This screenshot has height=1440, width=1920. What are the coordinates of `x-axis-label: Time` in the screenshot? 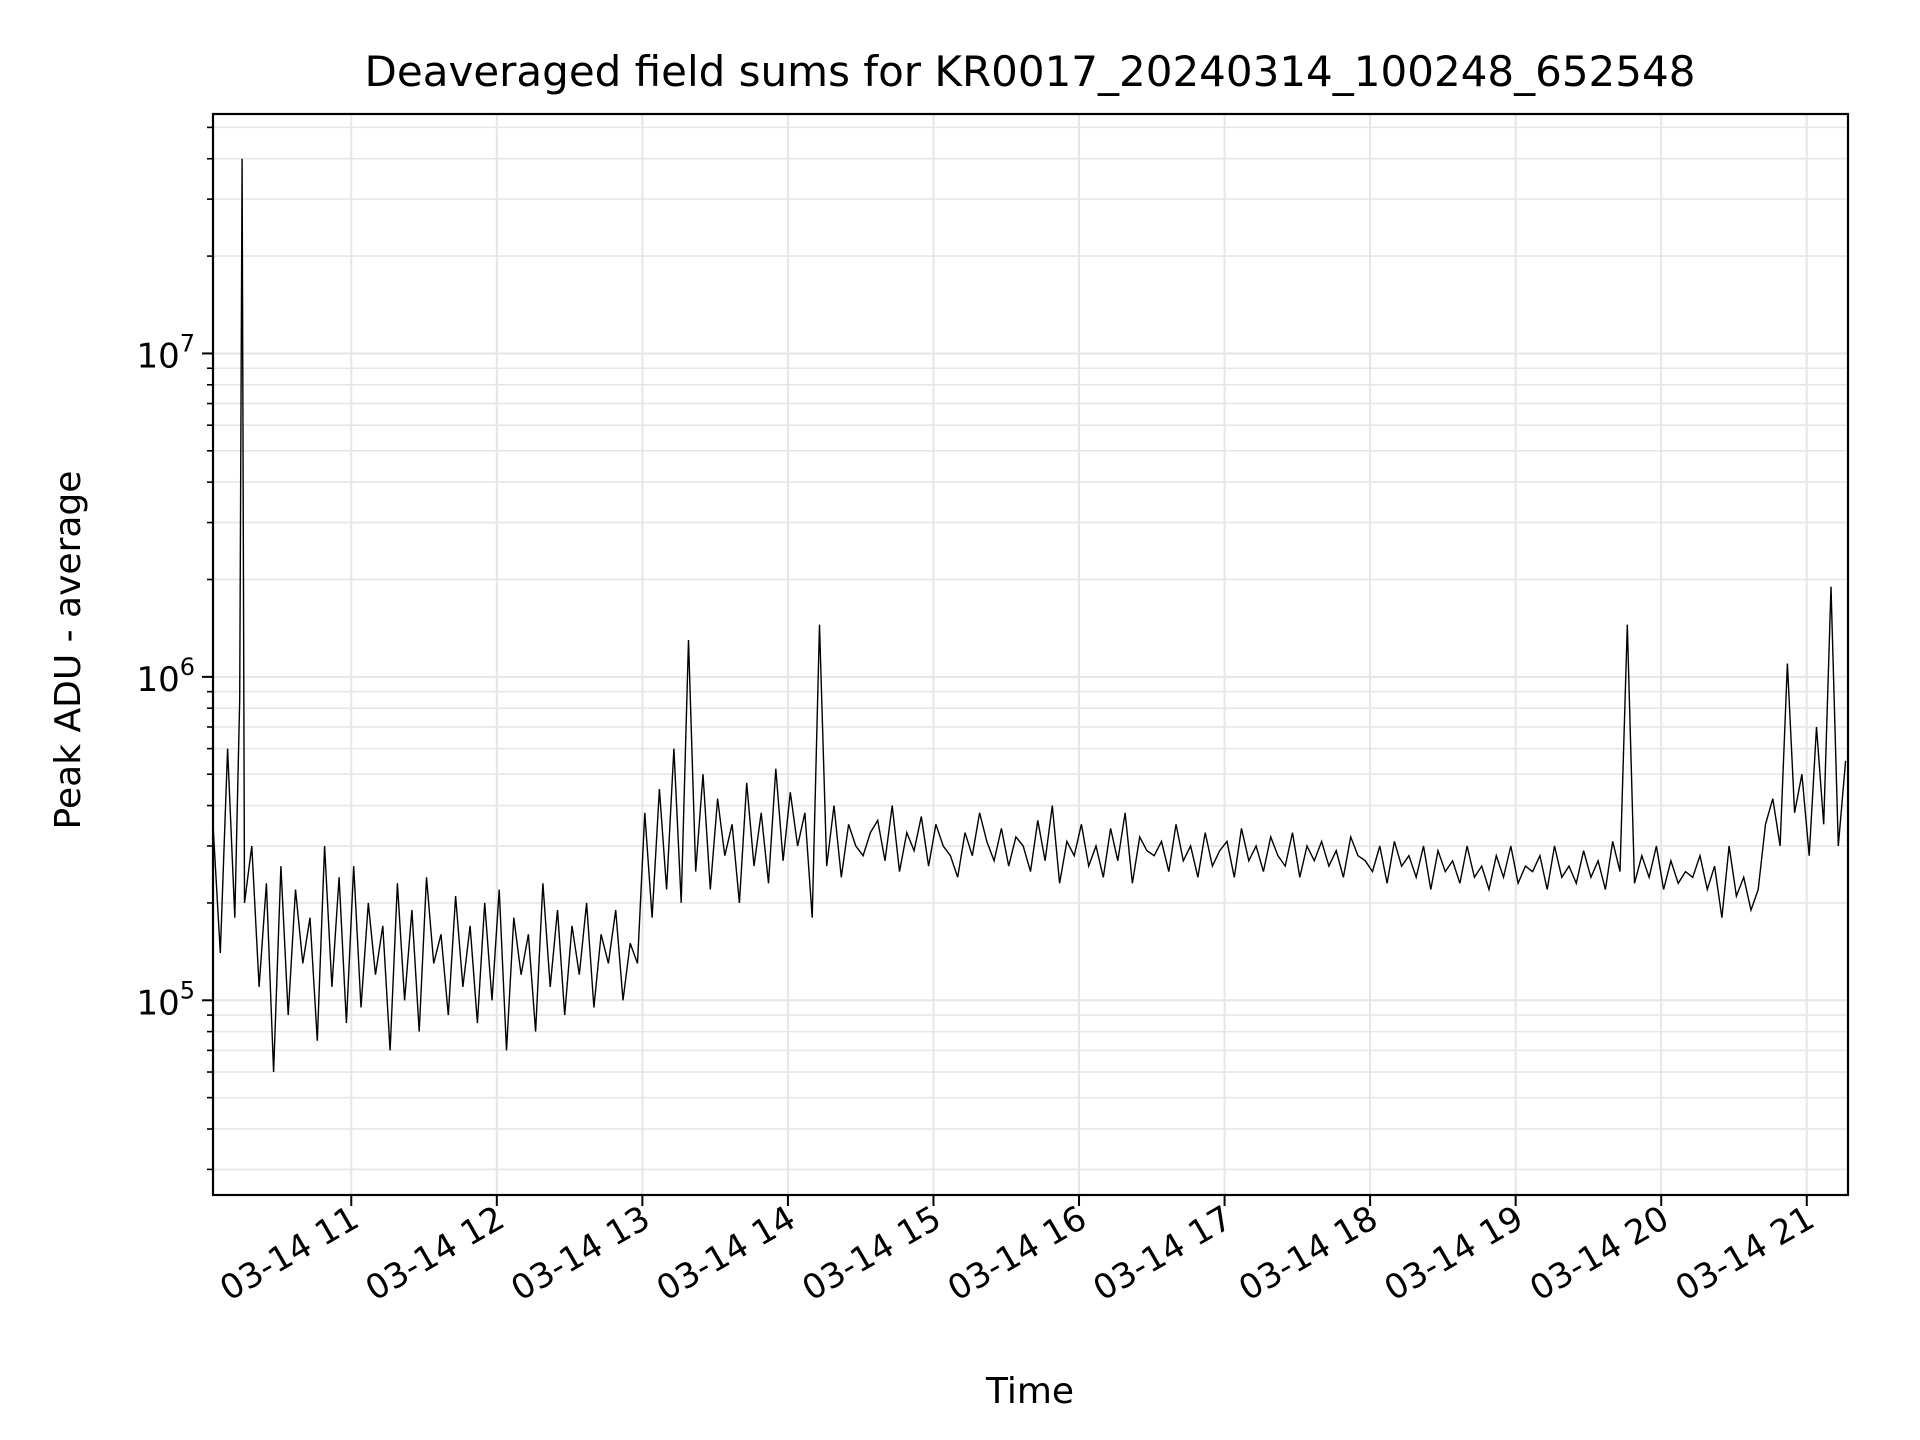 It's located at (1029, 1391).